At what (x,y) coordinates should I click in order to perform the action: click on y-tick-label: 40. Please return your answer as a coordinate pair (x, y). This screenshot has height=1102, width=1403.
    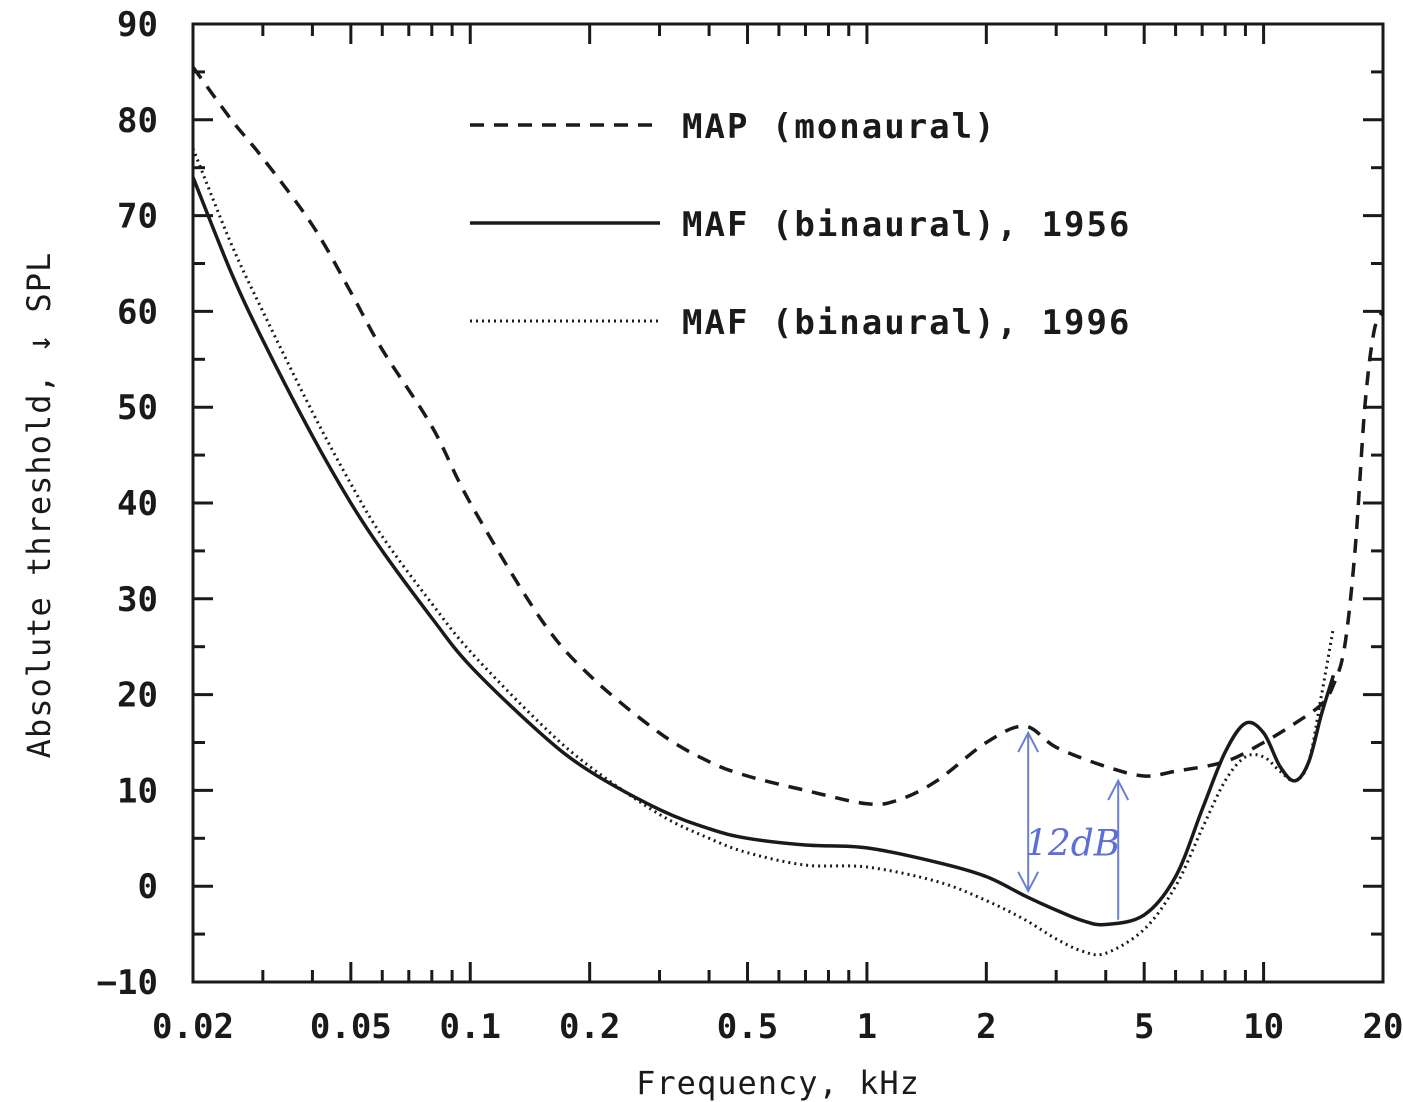
    Looking at the image, I should click on (137, 504).